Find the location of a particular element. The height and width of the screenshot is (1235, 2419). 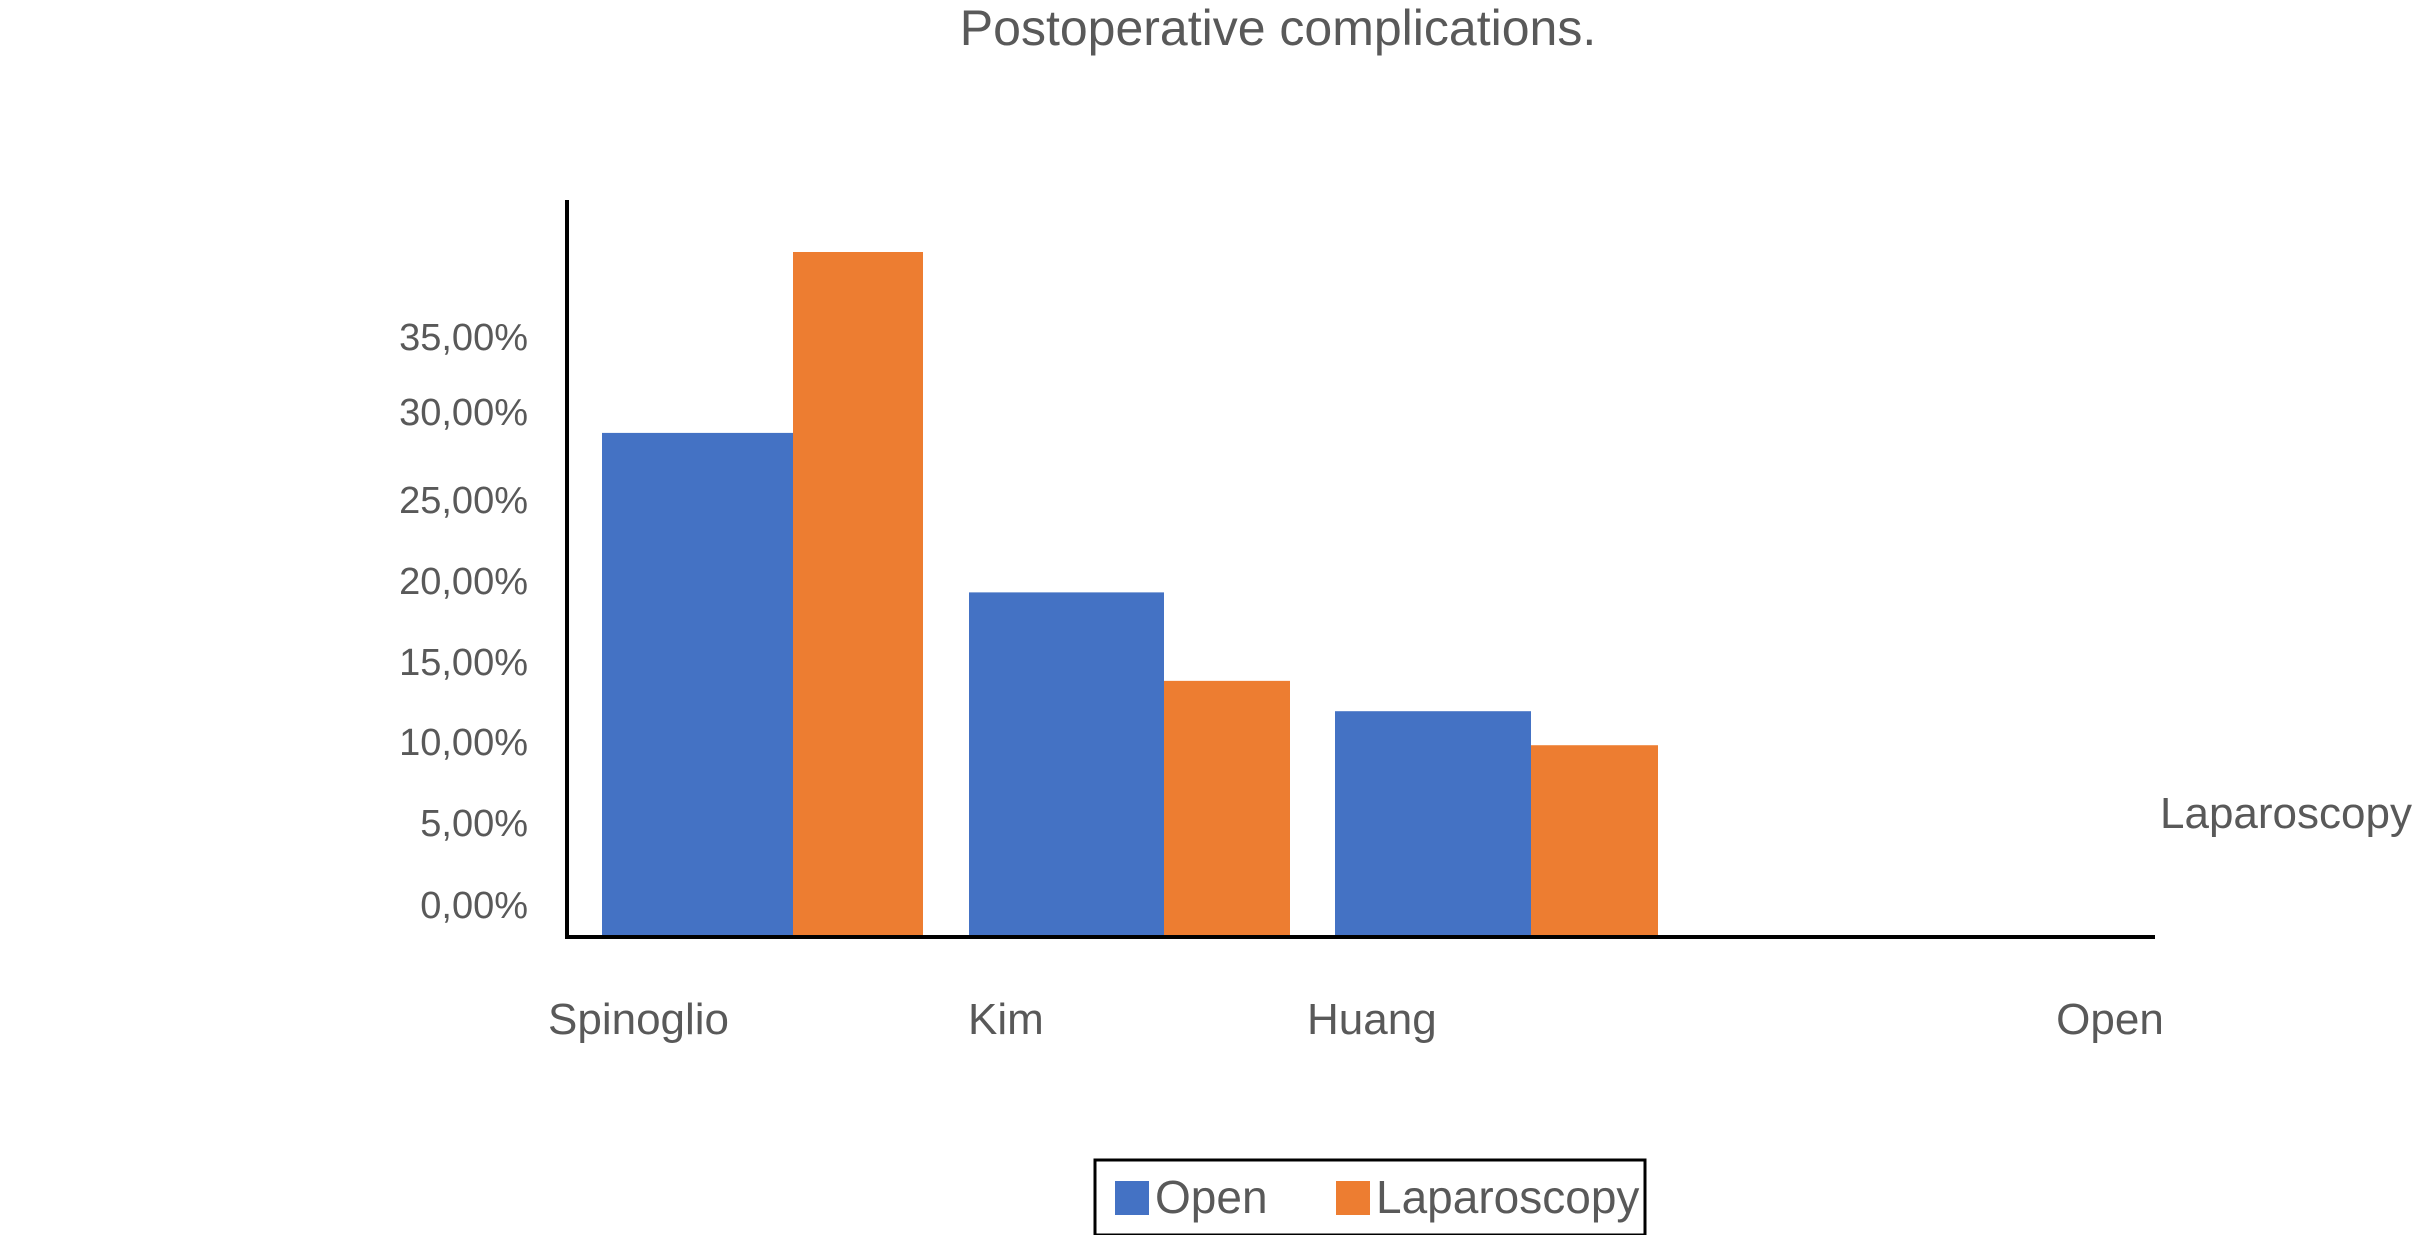

bar-laparoscopy-spinoglio is located at coordinates (858, 594).